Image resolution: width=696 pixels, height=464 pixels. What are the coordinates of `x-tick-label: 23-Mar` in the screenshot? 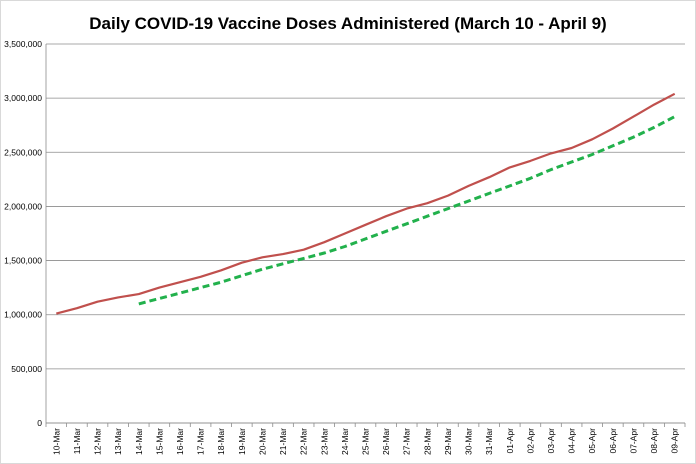 It's located at (324, 441).